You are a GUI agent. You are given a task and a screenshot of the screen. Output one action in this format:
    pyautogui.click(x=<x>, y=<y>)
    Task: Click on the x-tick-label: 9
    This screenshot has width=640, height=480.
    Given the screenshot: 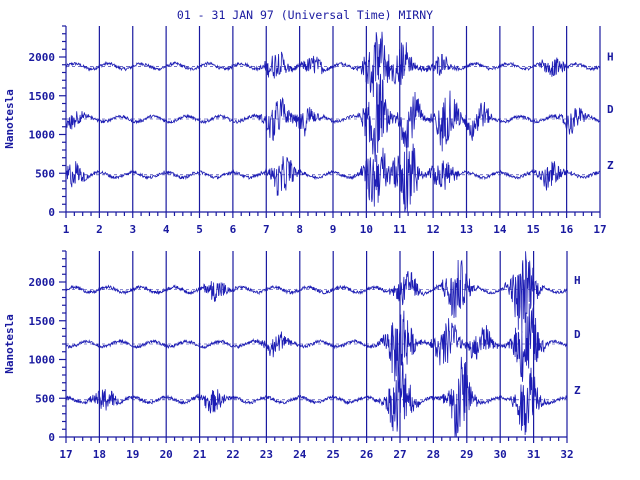 What is the action you would take?
    pyautogui.click(x=333, y=229)
    